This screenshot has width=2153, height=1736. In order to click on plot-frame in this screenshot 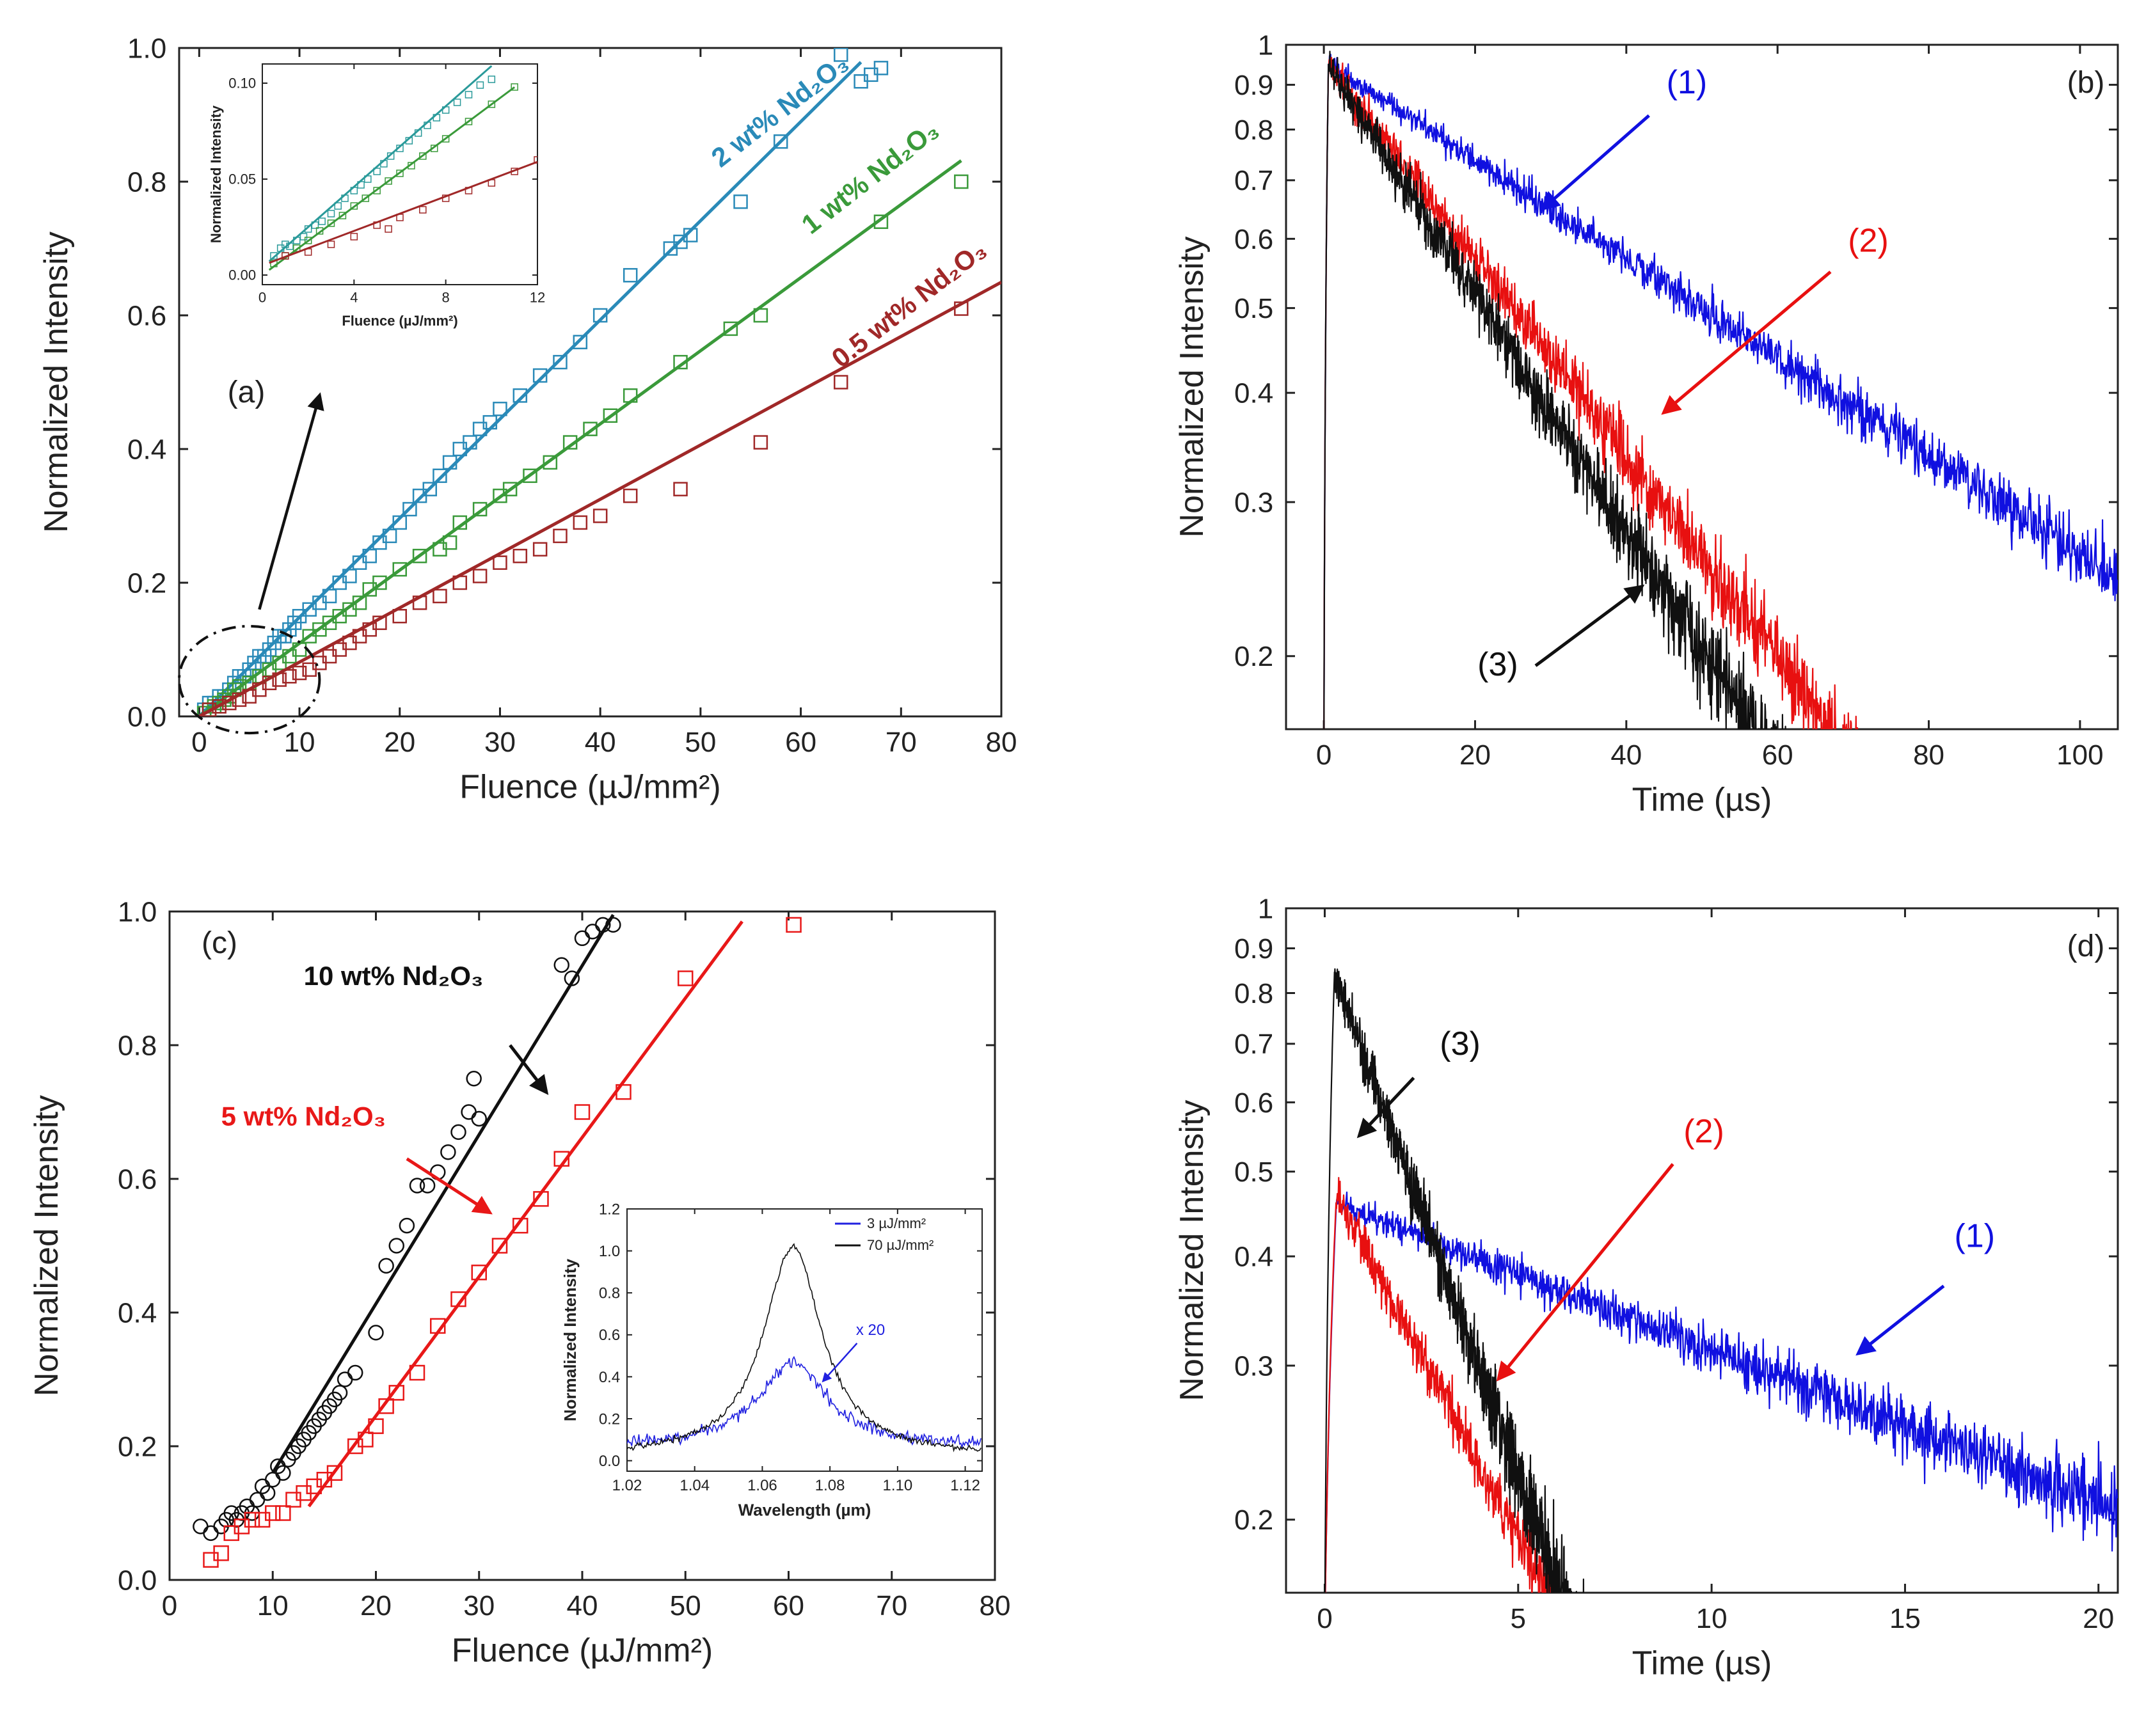, I will do `click(804, 1340)`.